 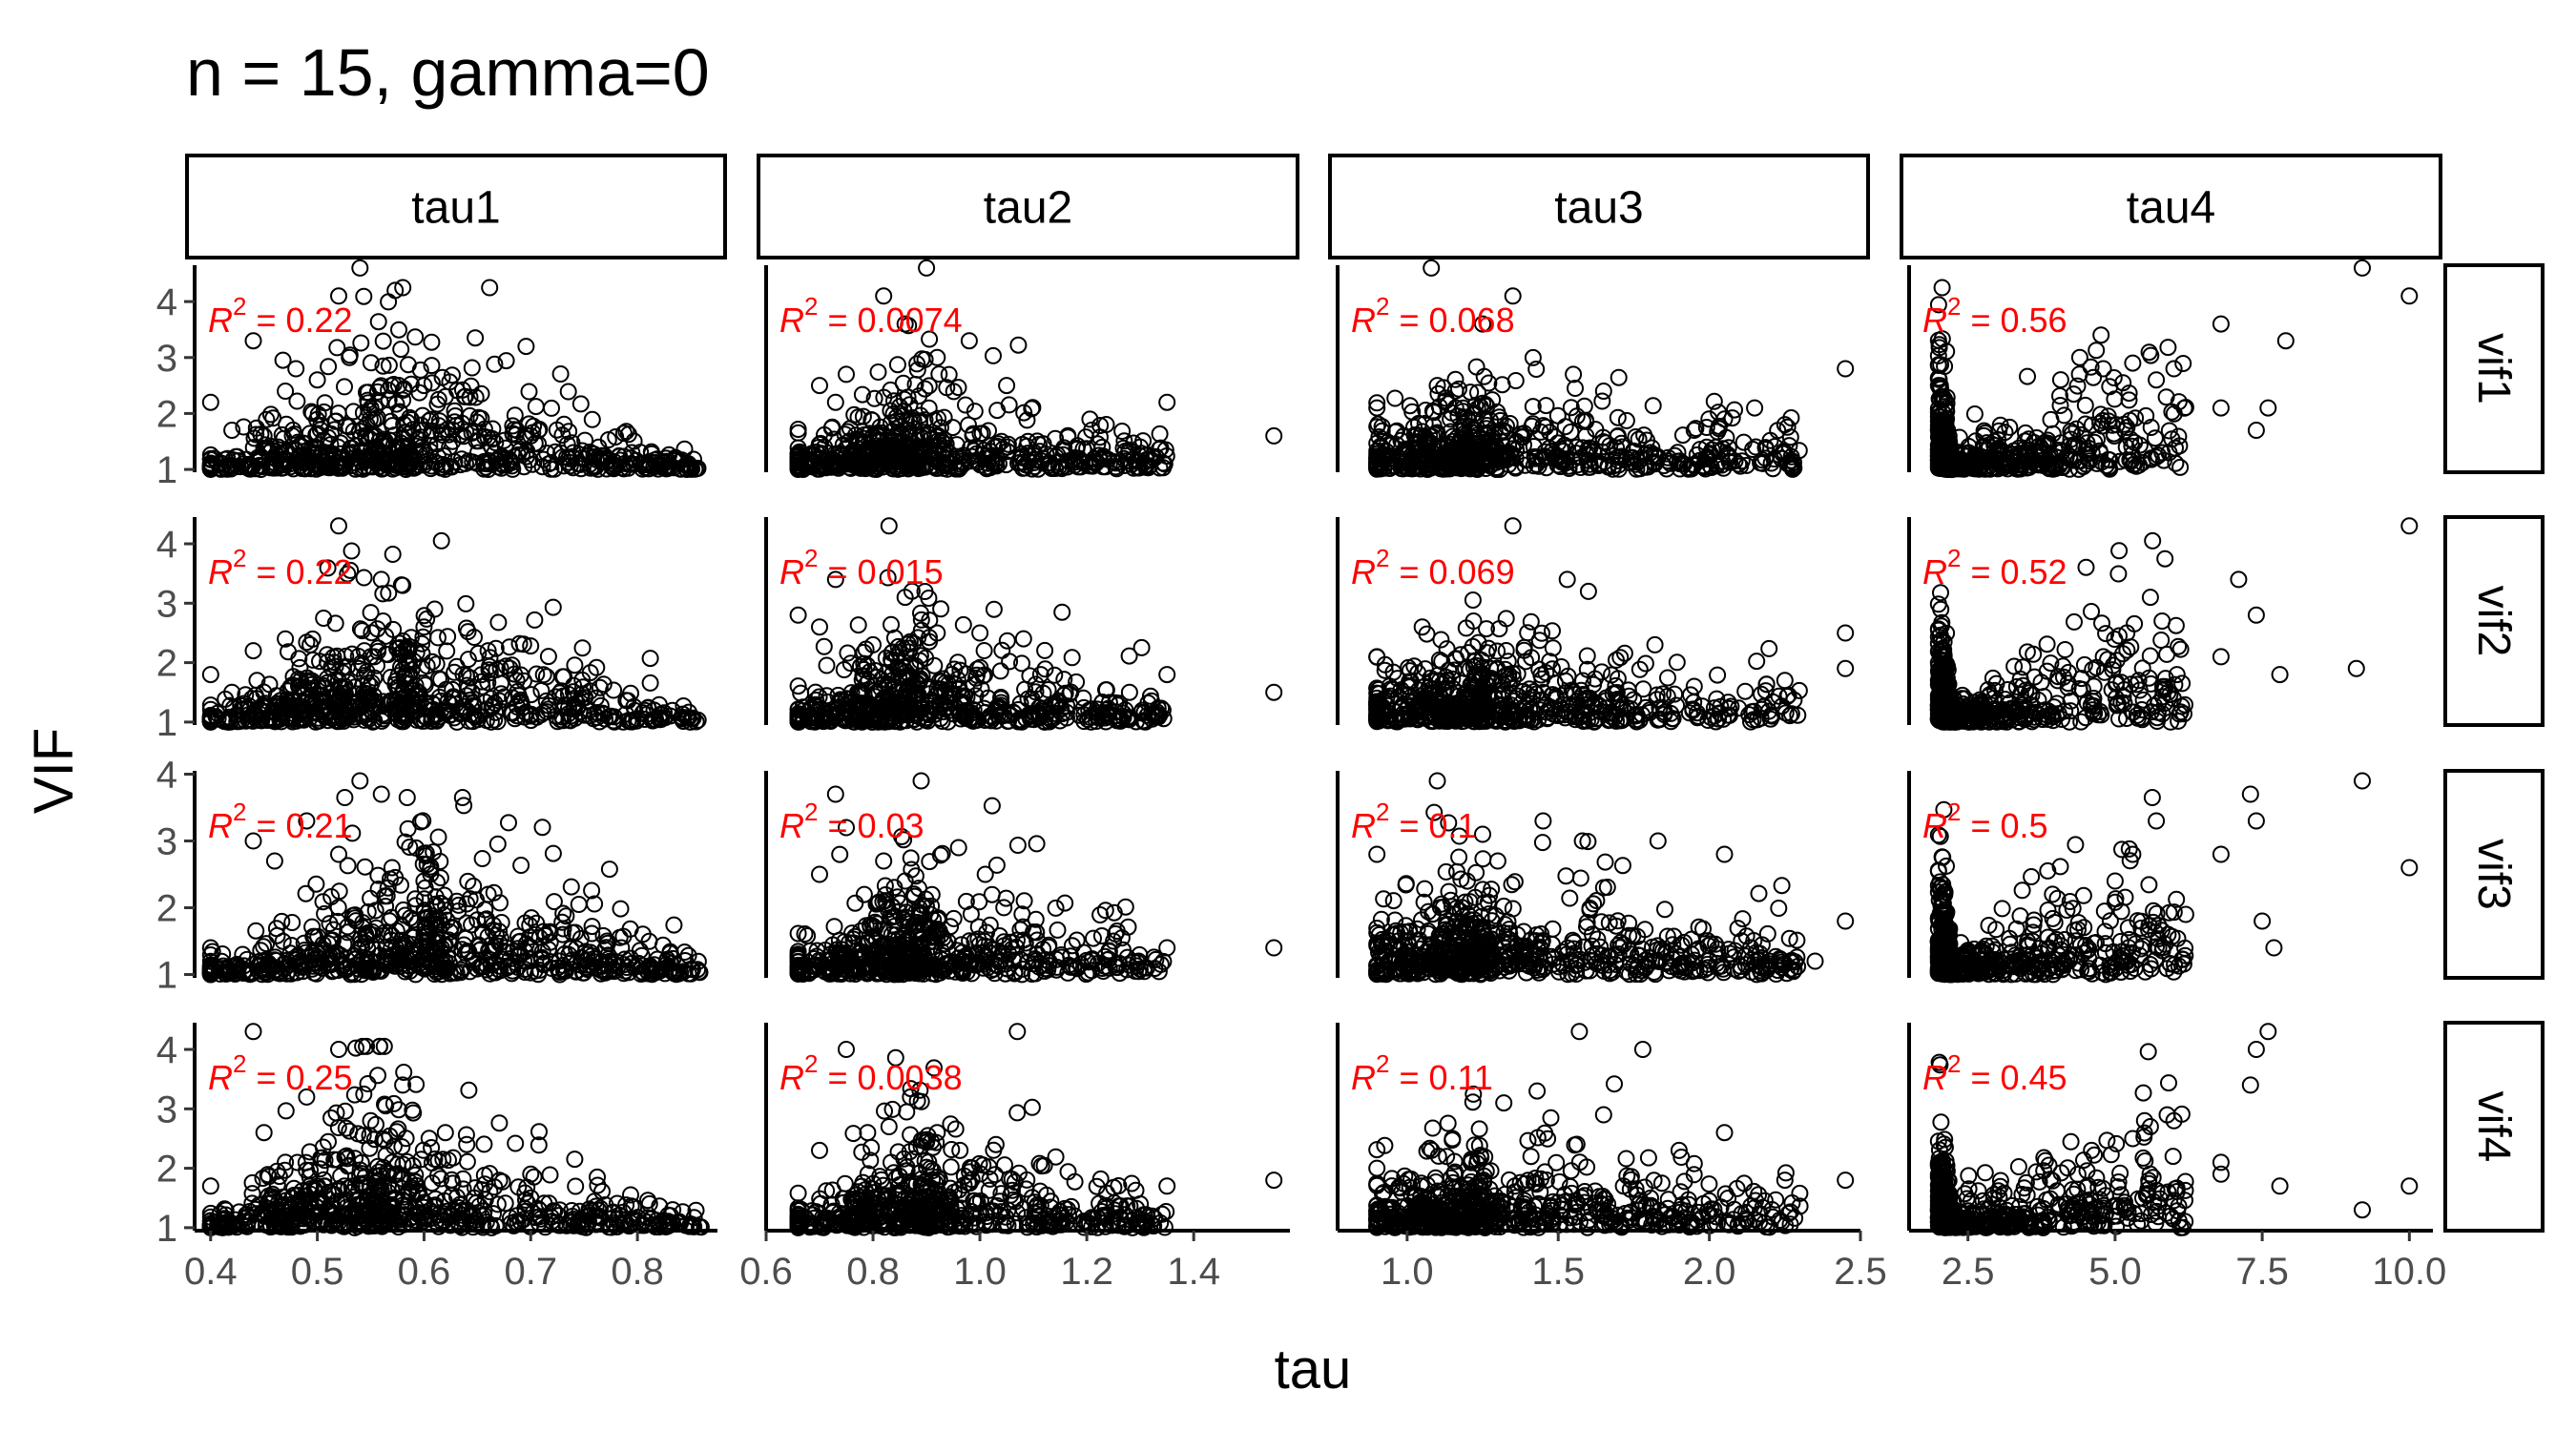 What do you see at coordinates (1595, 624) in the screenshot?
I see `panel-vif2-tau3: R2 = 0.069` at bounding box center [1595, 624].